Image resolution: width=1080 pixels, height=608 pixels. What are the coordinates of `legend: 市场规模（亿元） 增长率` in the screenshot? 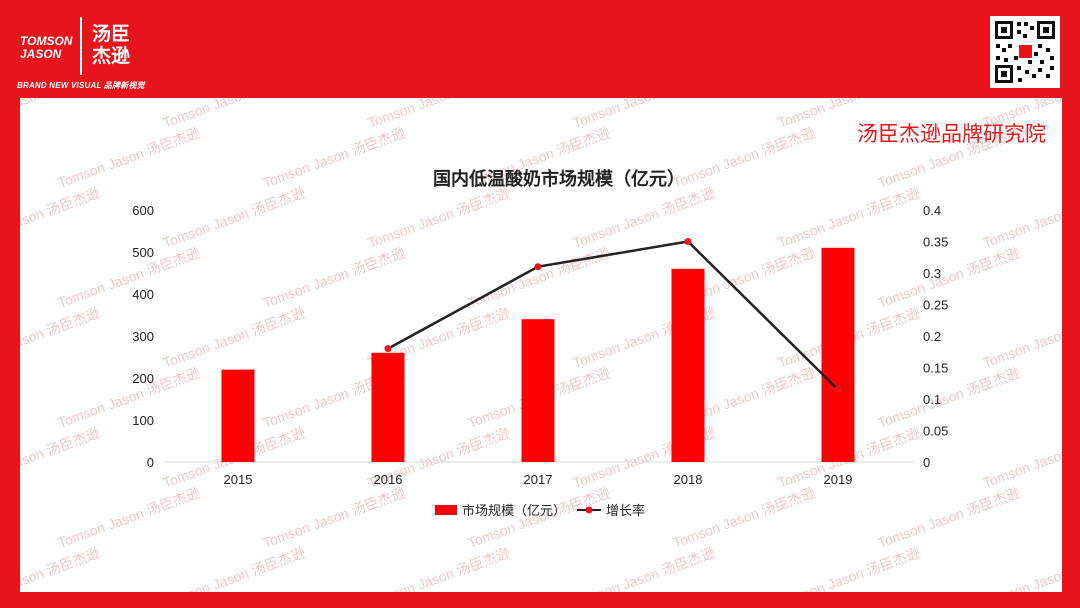 It's located at (540, 511).